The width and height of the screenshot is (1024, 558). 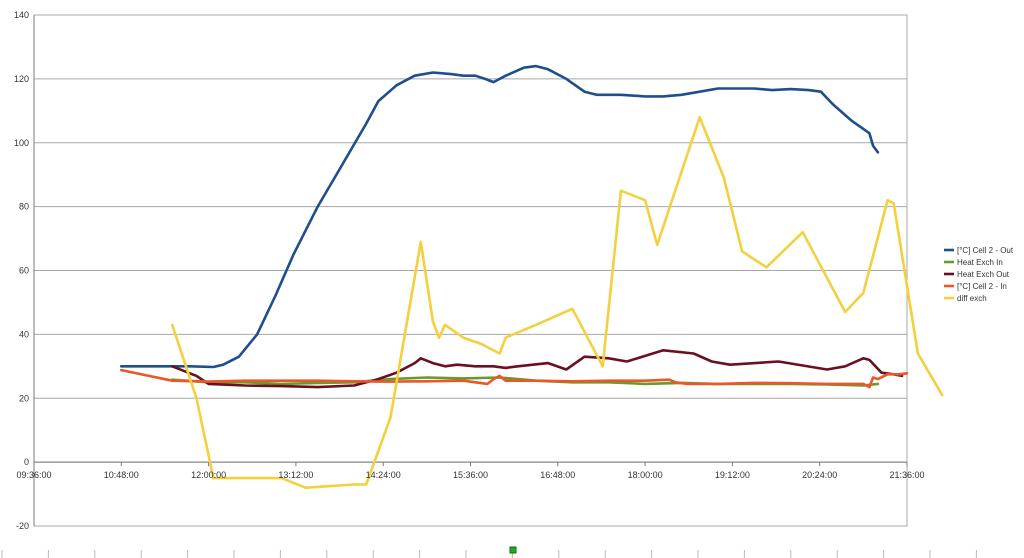 What do you see at coordinates (983, 274) in the screenshot?
I see `legend-label: Heat Exch Out` at bounding box center [983, 274].